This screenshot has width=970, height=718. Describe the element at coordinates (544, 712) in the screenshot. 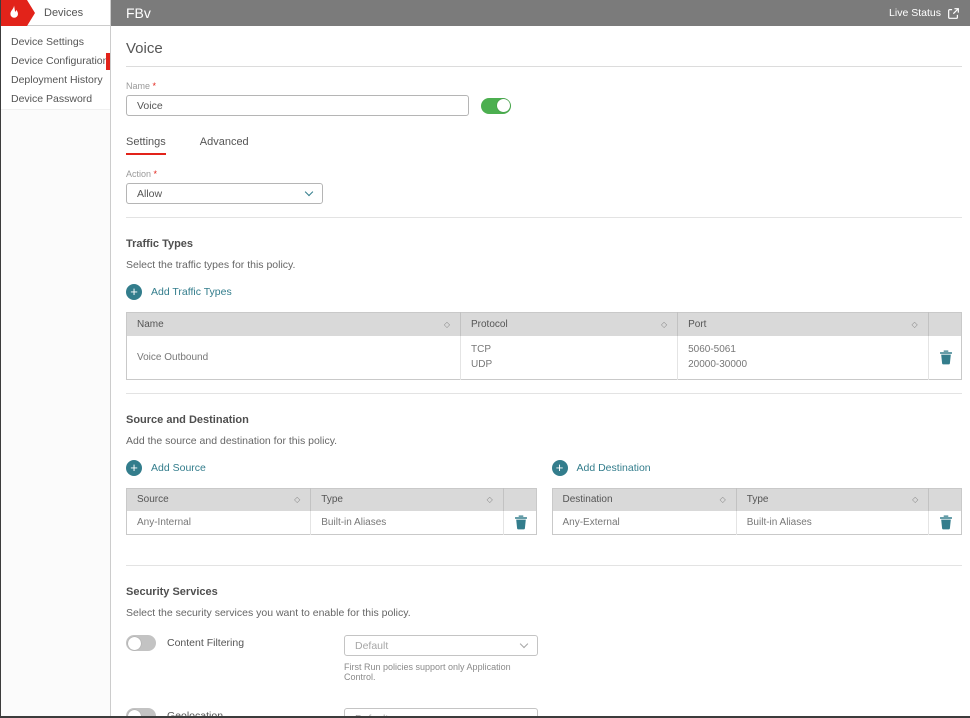

I see `geolocation-row: Geolocation Default` at that location.